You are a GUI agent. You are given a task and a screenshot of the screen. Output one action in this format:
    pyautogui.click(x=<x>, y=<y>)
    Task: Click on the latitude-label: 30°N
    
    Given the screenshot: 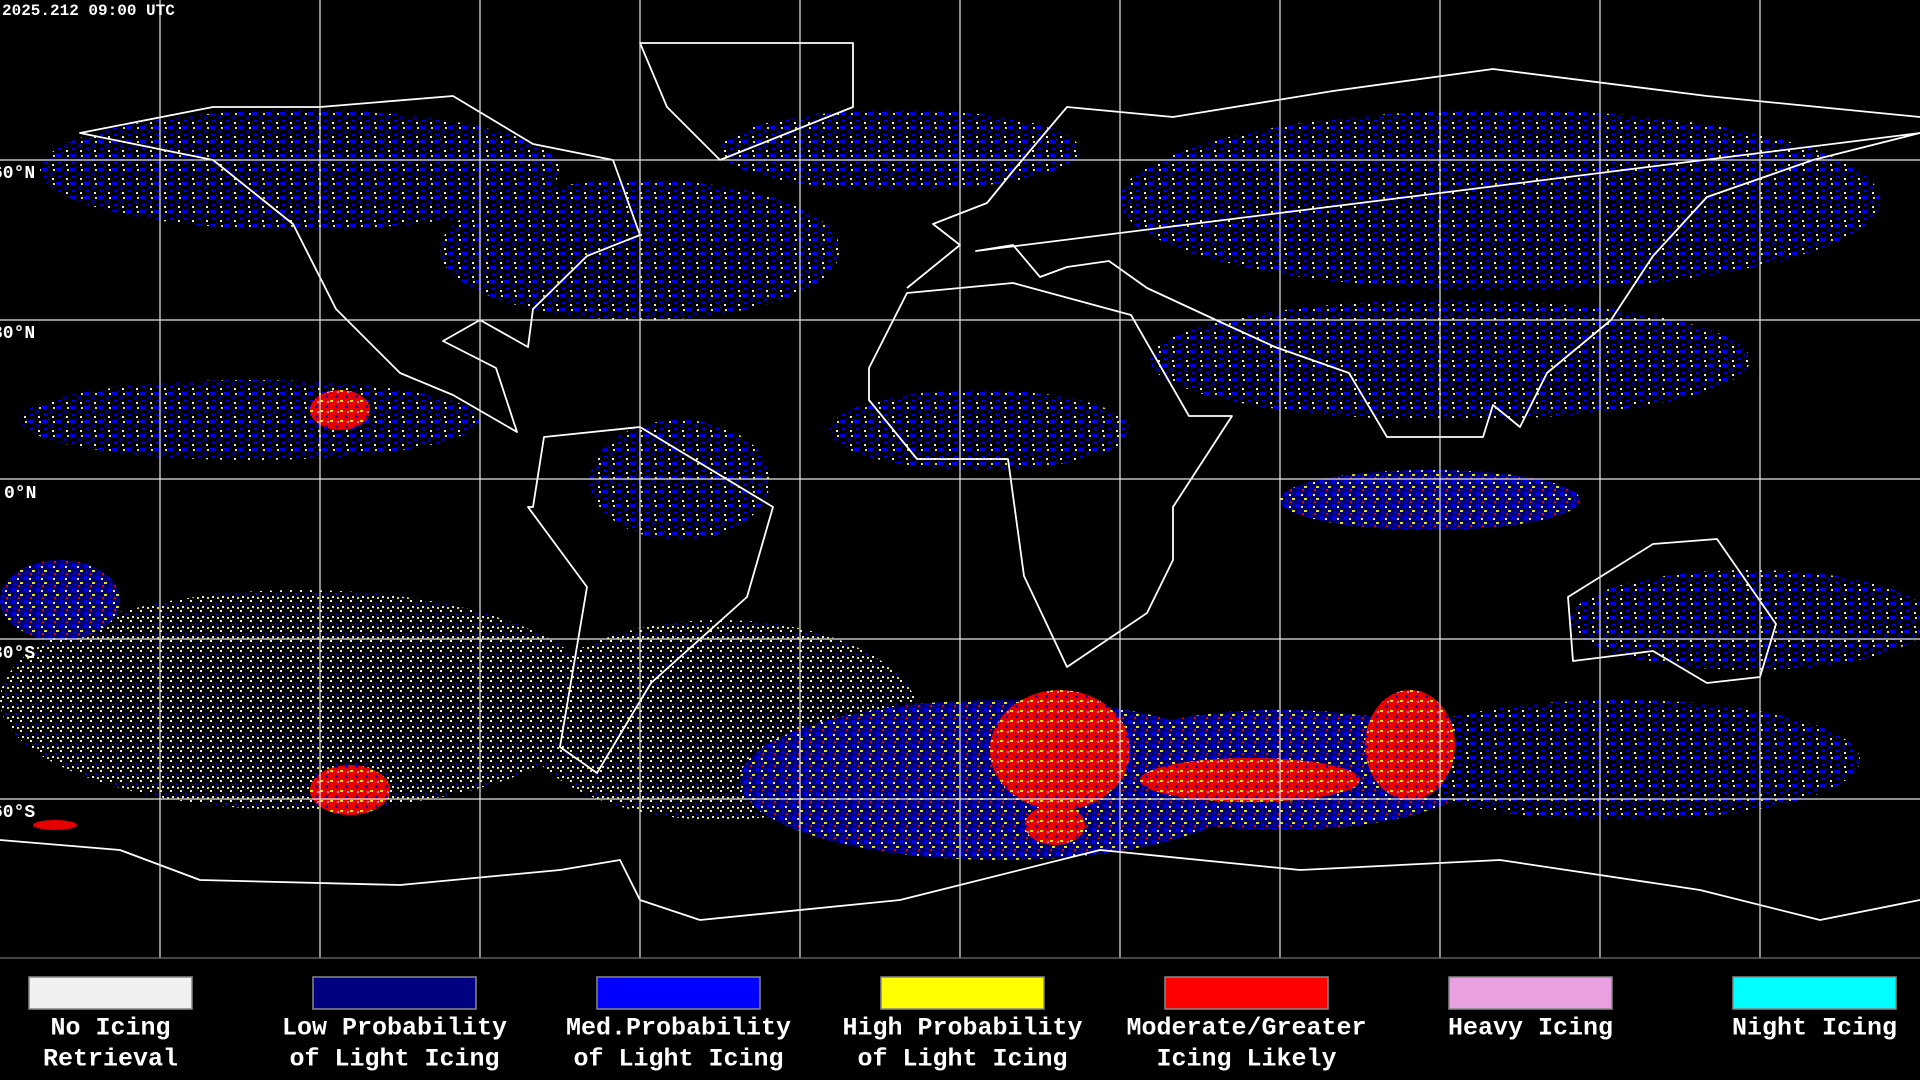 What is the action you would take?
    pyautogui.click(x=17, y=334)
    